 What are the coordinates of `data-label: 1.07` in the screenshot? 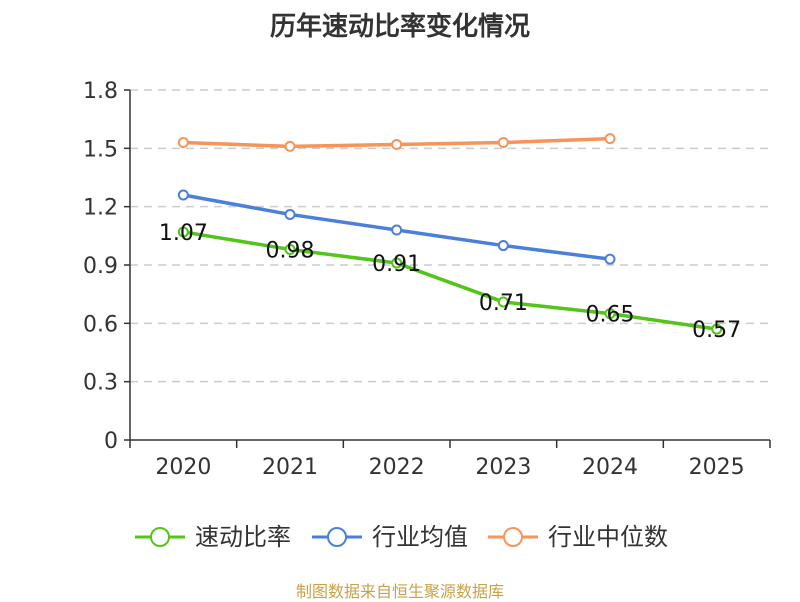 It's located at (183, 233).